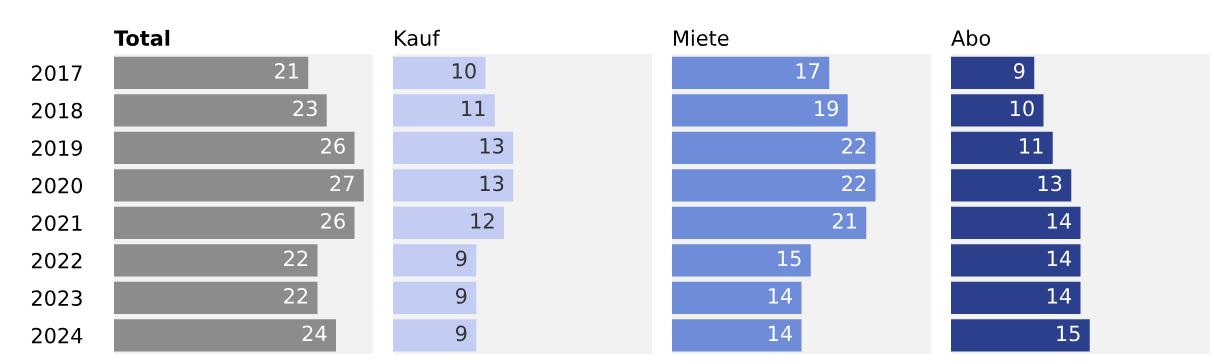  Describe the element at coordinates (971, 37) in the screenshot. I see `chart-title: Abo` at that location.